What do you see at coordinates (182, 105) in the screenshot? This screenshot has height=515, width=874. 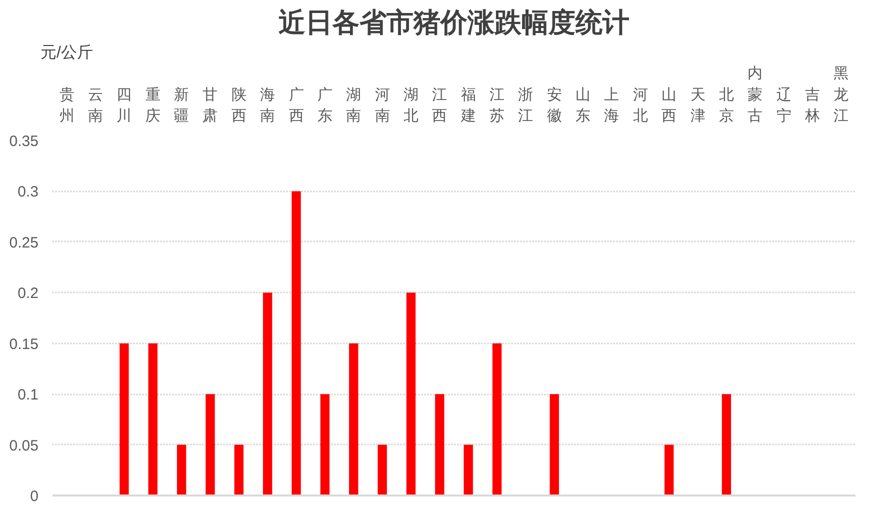 I see `x-tick-label: 新疆` at bounding box center [182, 105].